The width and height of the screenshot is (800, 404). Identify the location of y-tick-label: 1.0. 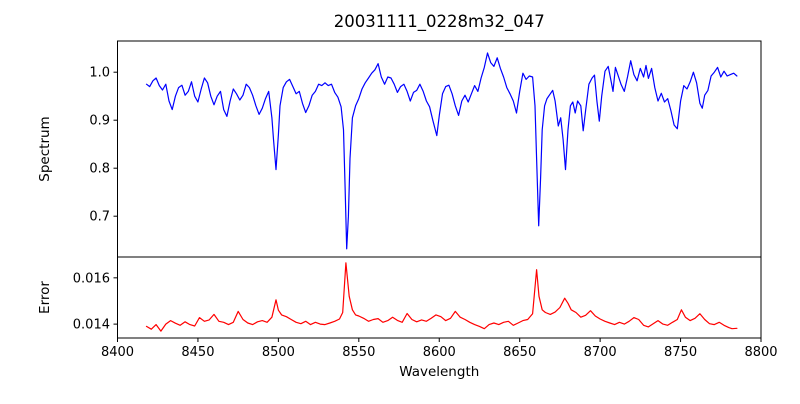
(99, 73).